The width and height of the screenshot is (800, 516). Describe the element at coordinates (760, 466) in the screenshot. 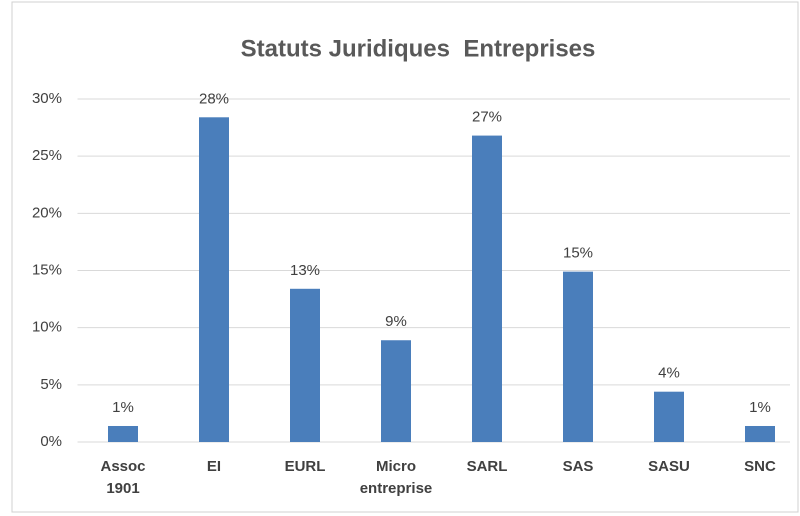

I see `x-tick-label: SNC` at that location.